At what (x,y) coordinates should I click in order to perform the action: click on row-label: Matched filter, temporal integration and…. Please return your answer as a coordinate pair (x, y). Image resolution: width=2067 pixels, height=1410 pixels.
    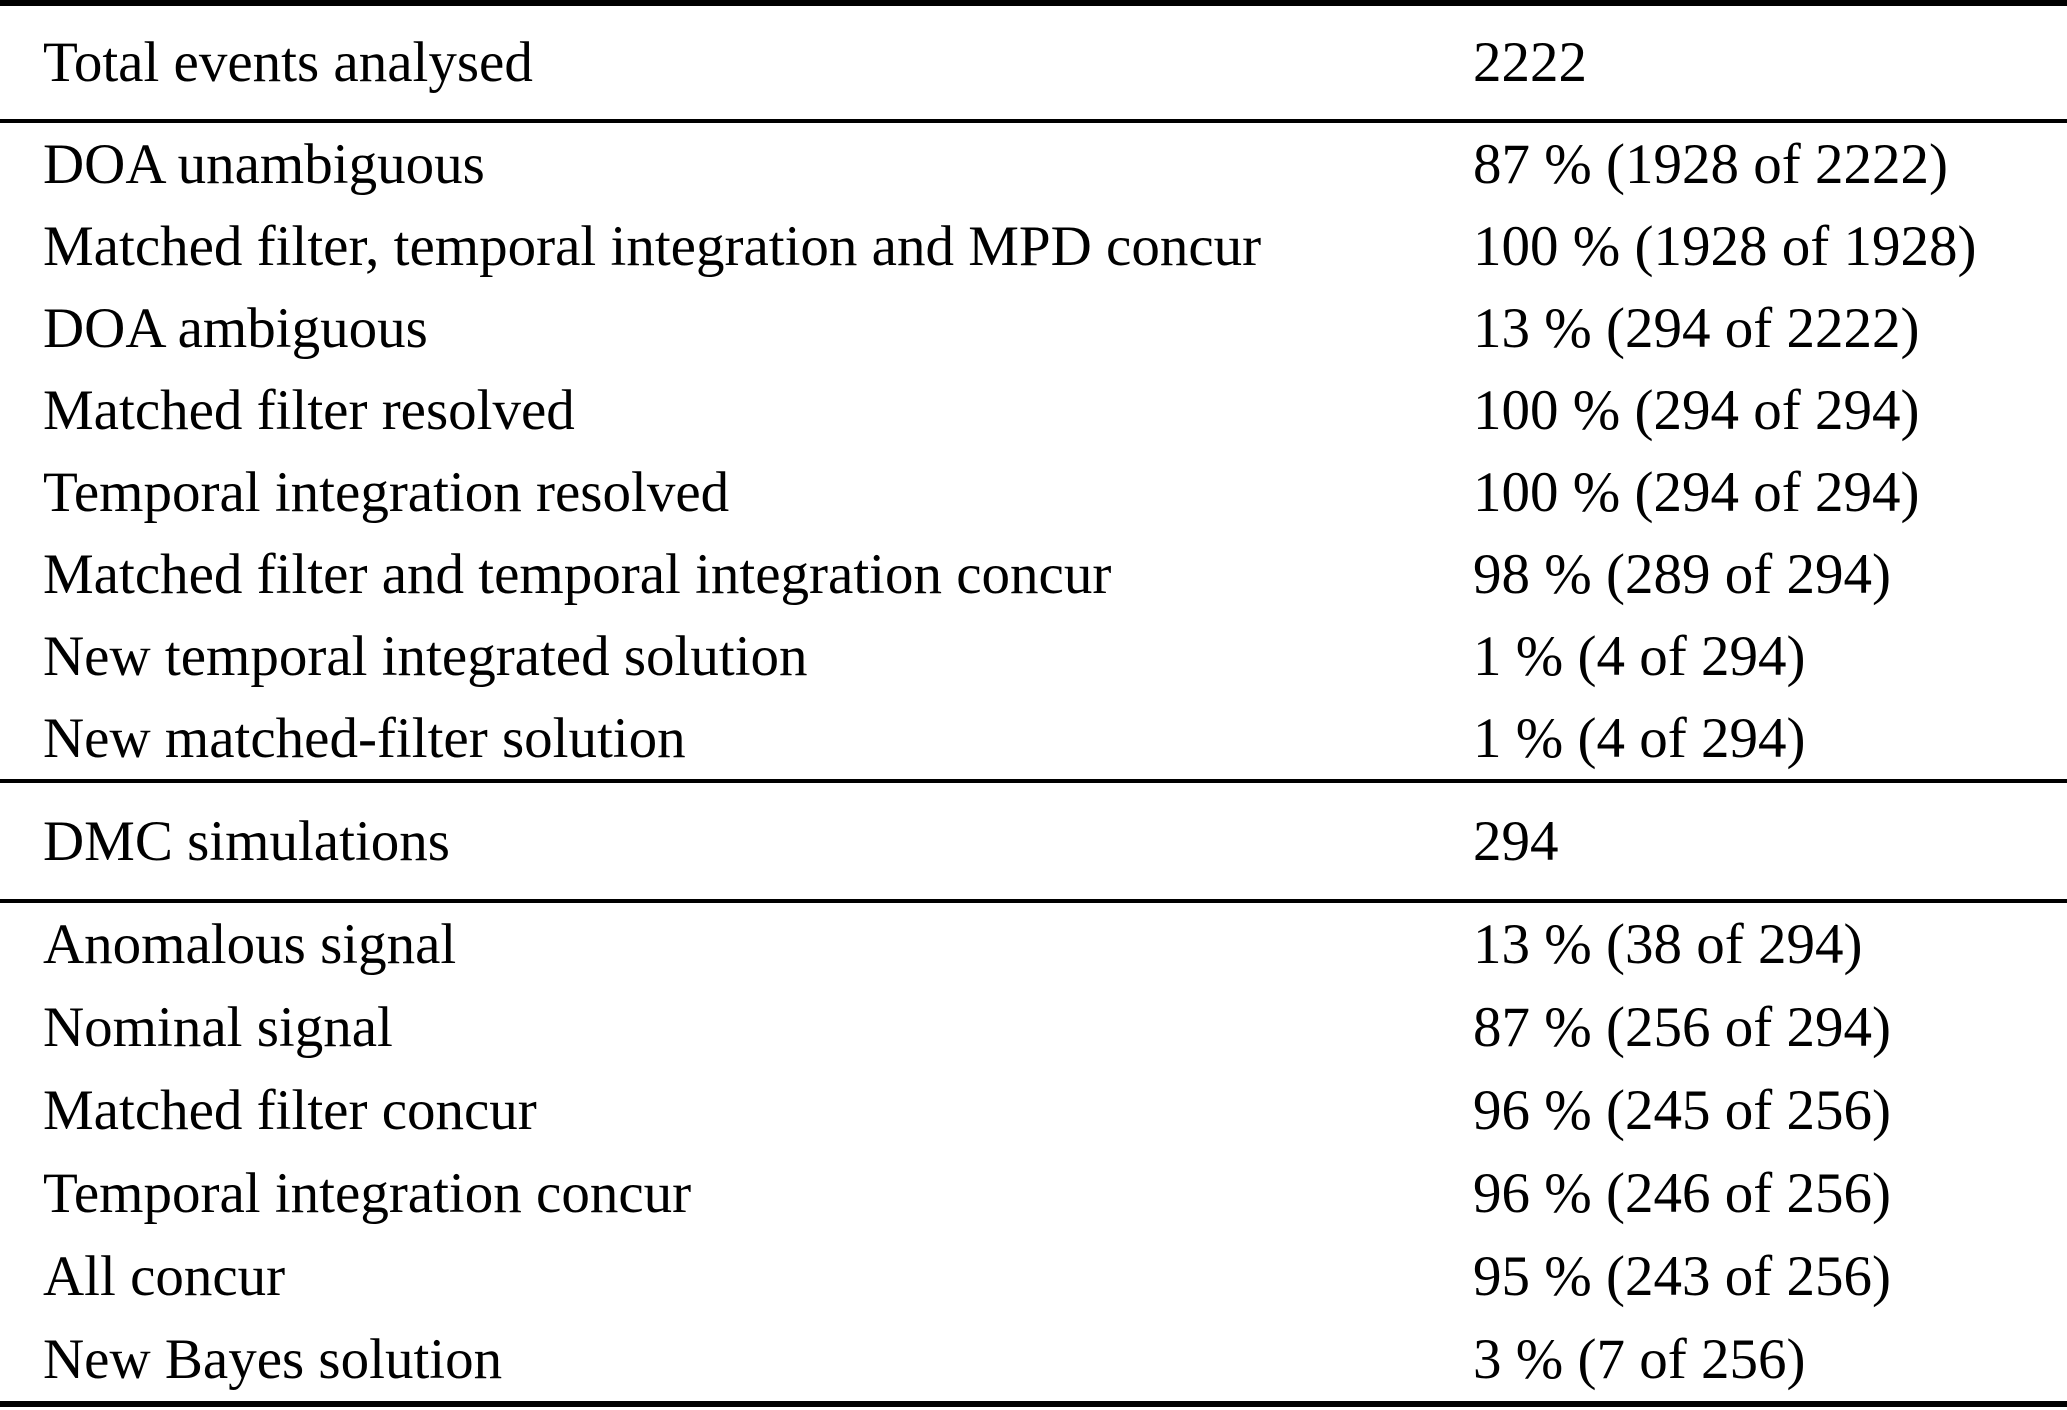
    Looking at the image, I should click on (652, 246).